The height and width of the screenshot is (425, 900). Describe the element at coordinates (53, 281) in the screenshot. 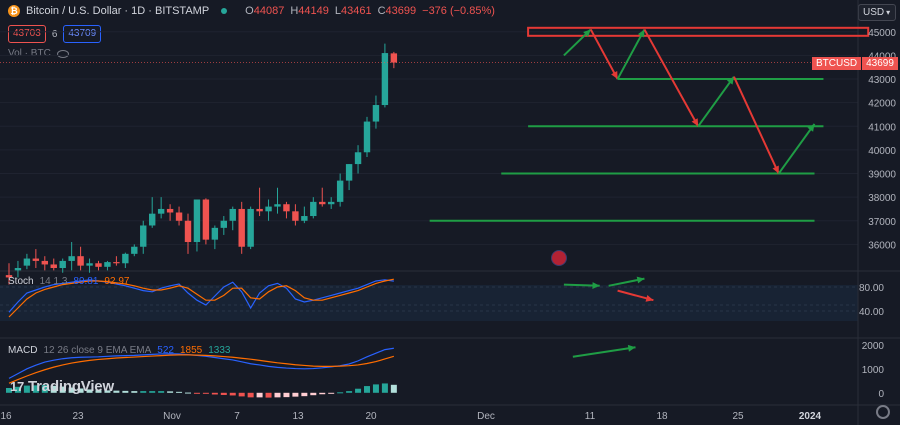

I see `stoch-params: 14 1 3` at that location.